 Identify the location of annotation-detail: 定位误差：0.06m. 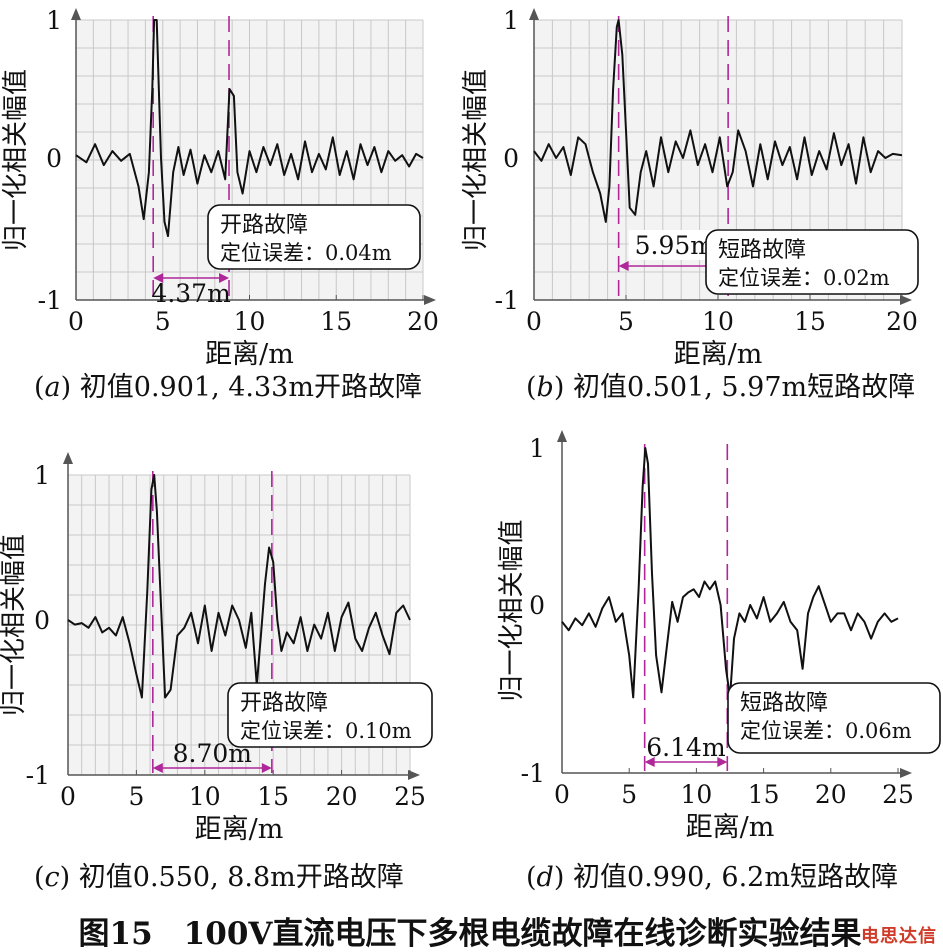
(826, 731).